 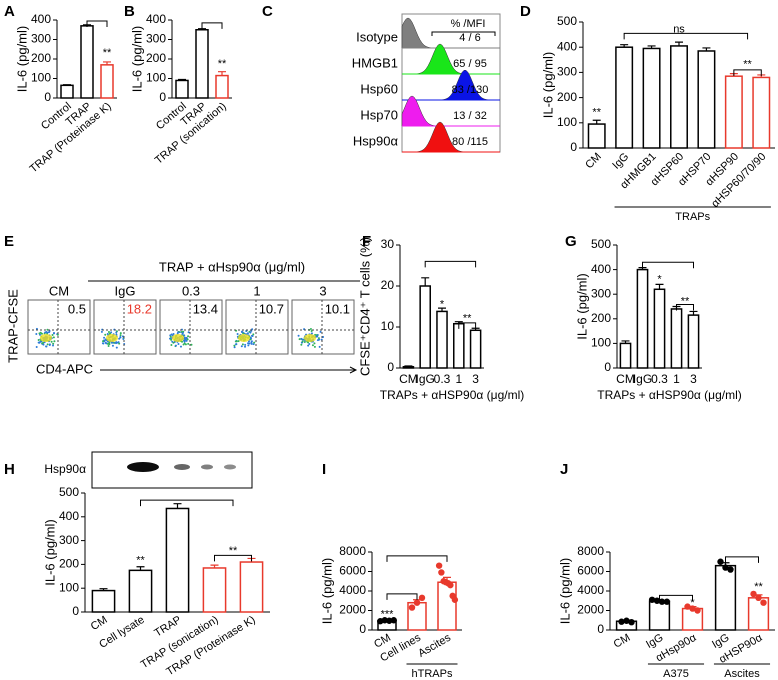 What do you see at coordinates (77, 308) in the screenshot?
I see `gate-value: 0.5` at bounding box center [77, 308].